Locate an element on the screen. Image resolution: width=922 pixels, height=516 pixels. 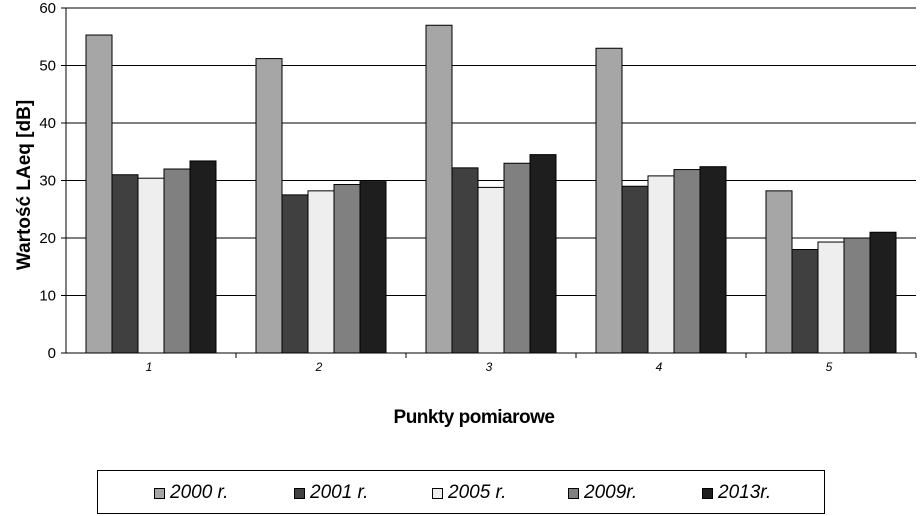
y-axis-label: Wartość LAeq [dB] is located at coordinates (24, 185).